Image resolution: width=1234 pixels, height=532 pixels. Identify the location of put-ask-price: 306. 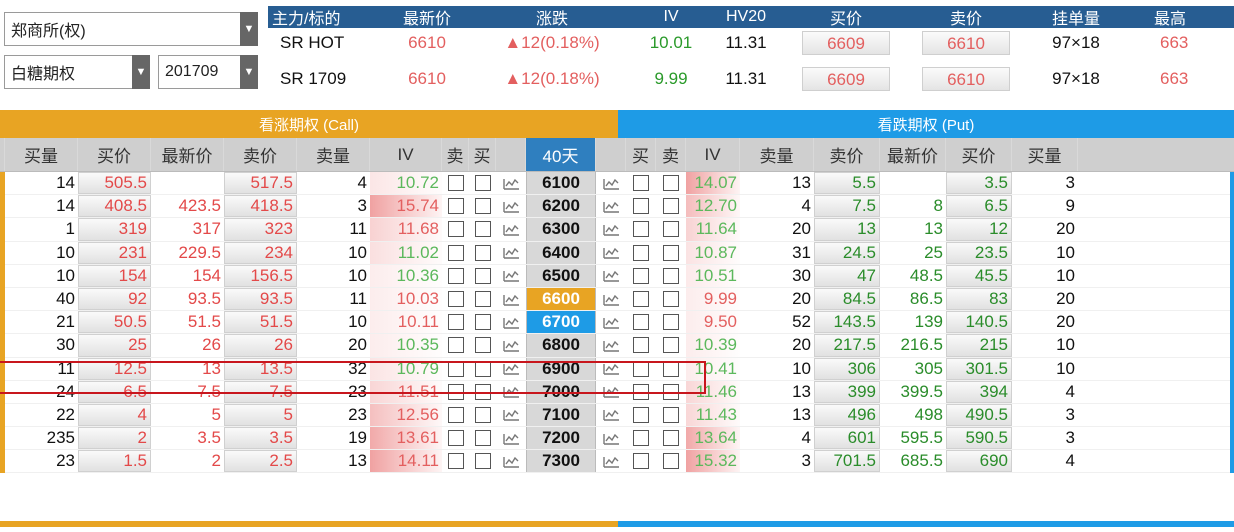
(847, 368).